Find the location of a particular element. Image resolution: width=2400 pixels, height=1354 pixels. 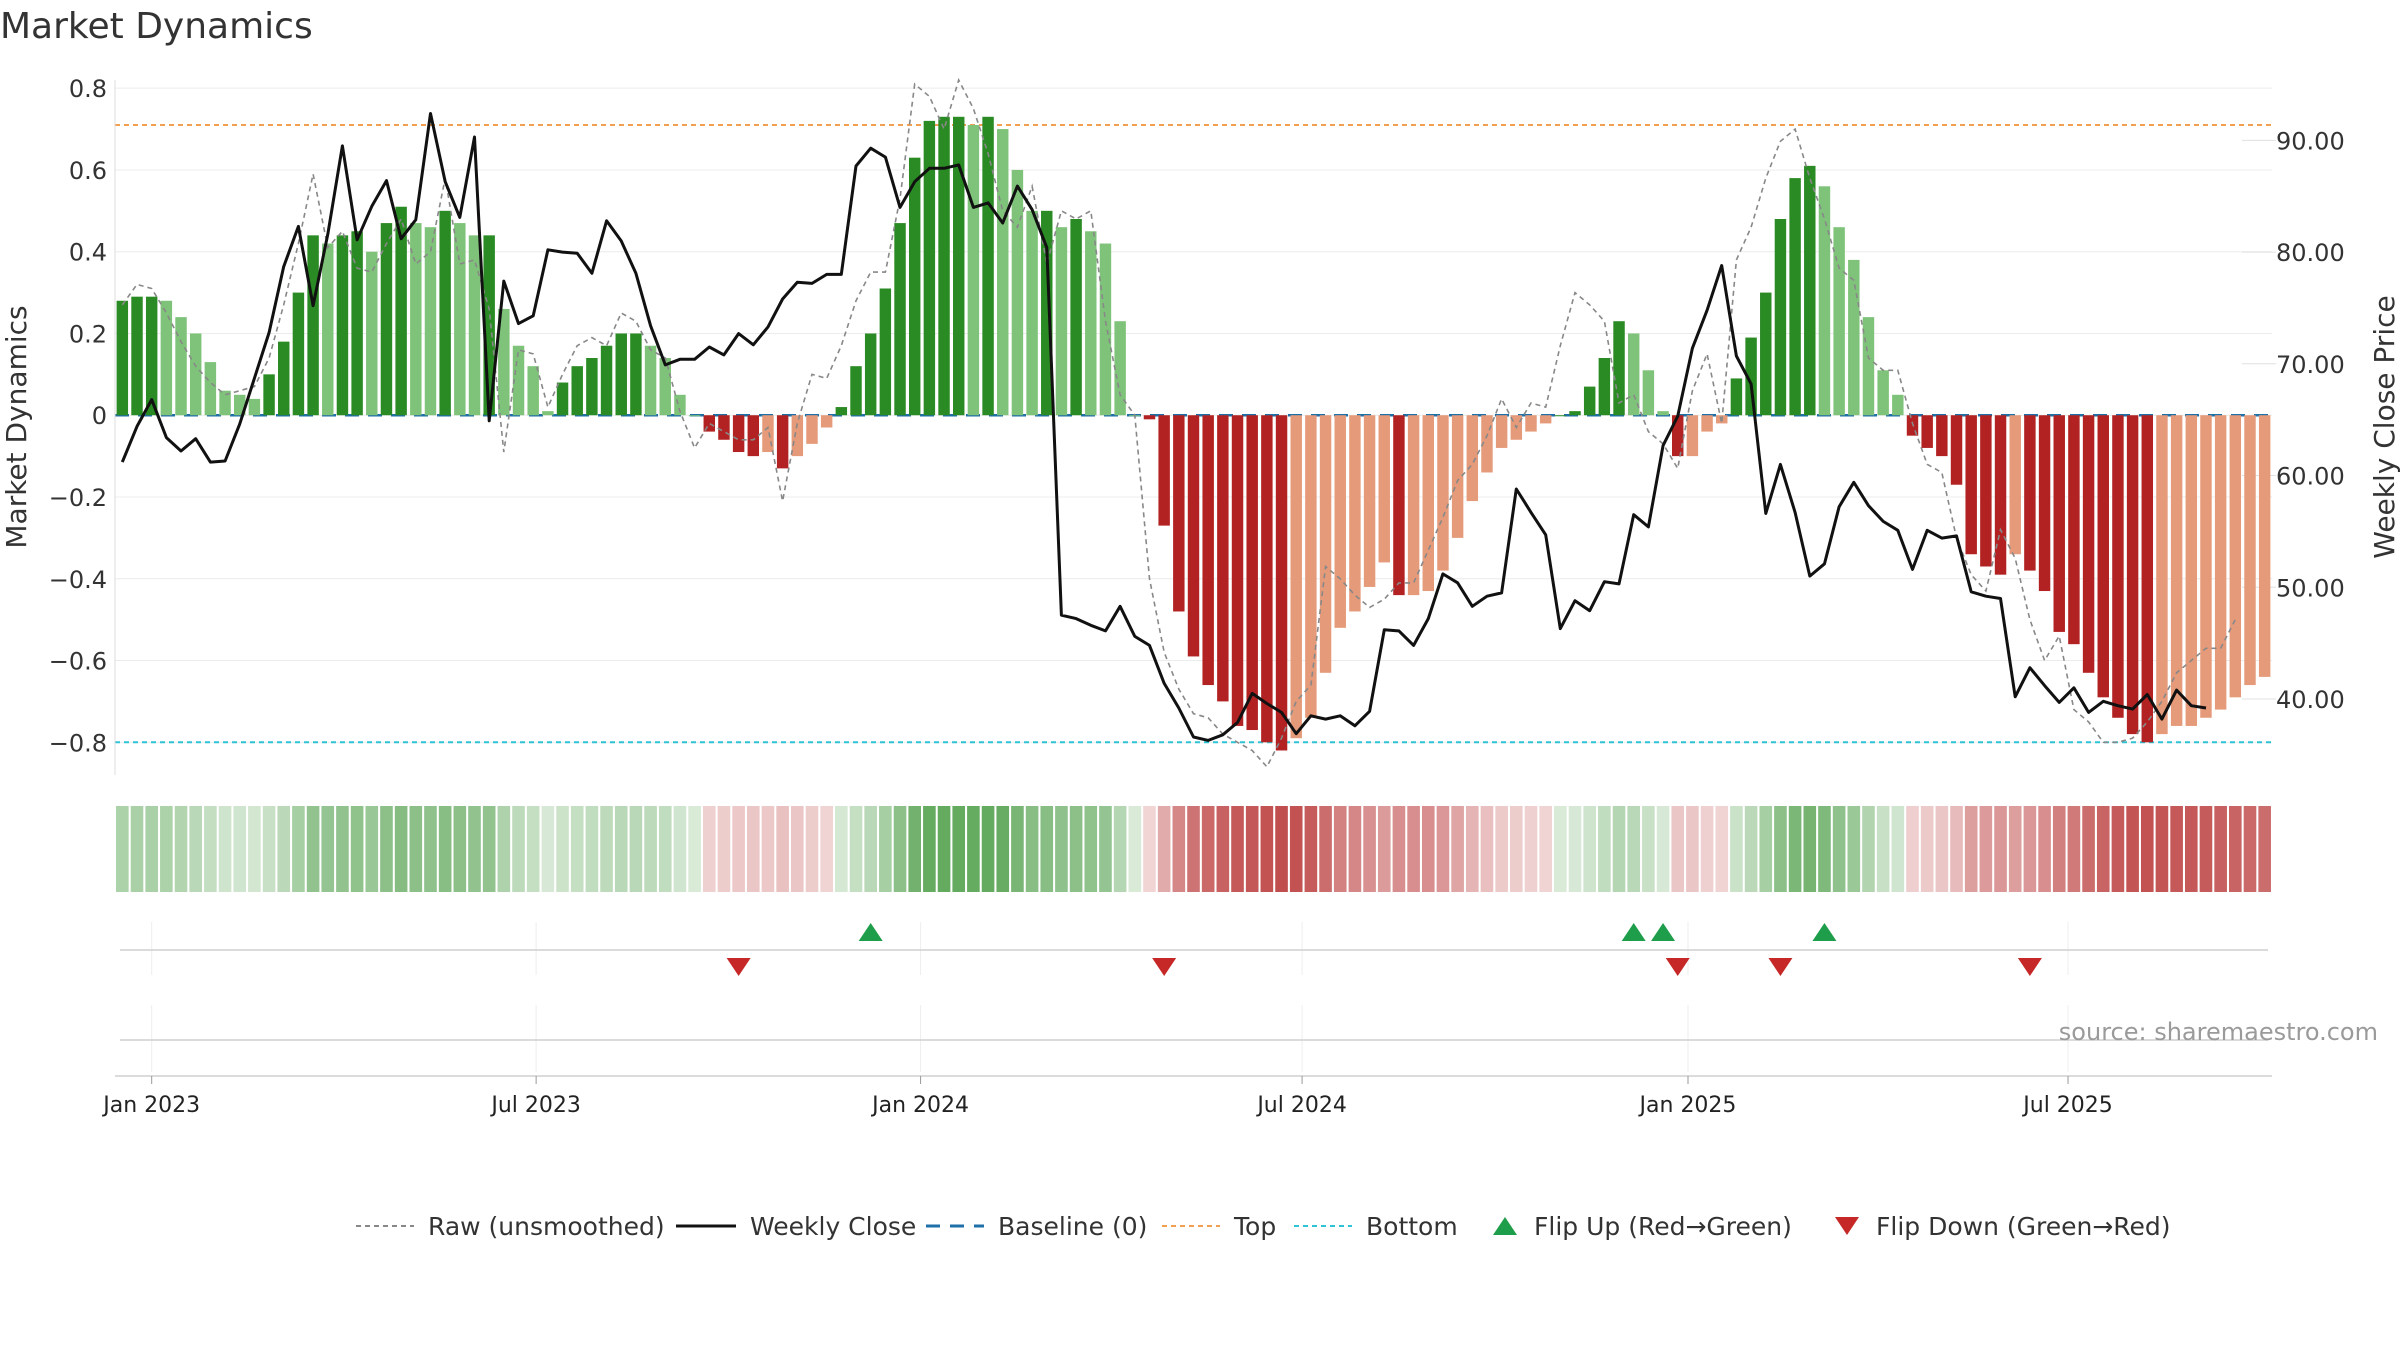

x-tick-label: Jan 2025 is located at coordinates (1687, 1105).